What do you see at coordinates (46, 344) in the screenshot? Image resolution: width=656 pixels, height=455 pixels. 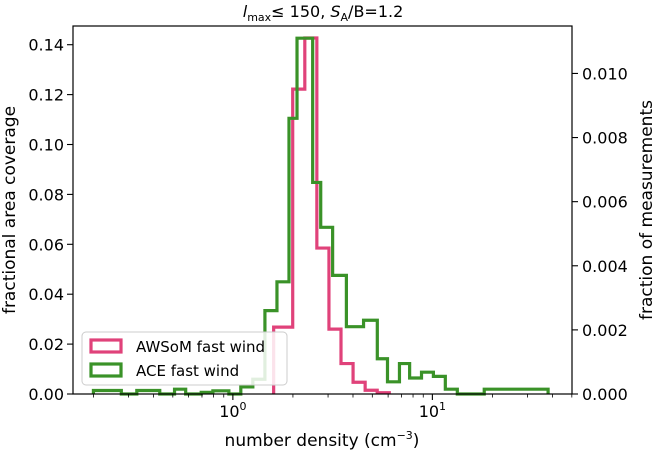 I see `y-left-tick-label: 0.02` at bounding box center [46, 344].